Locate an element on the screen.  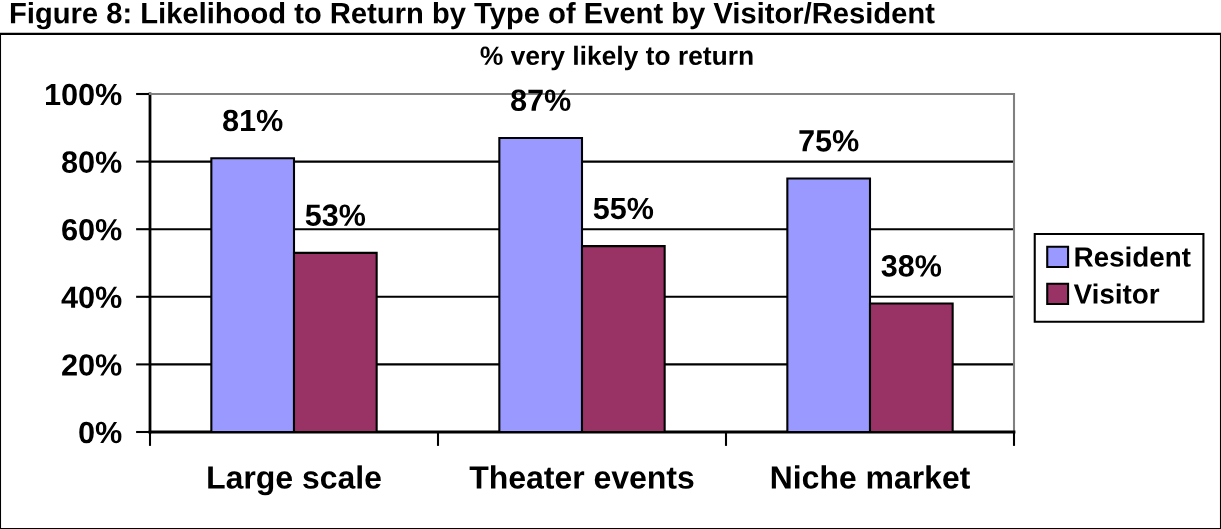
chart-subtitle: % very likely to return is located at coordinates (616, 58).